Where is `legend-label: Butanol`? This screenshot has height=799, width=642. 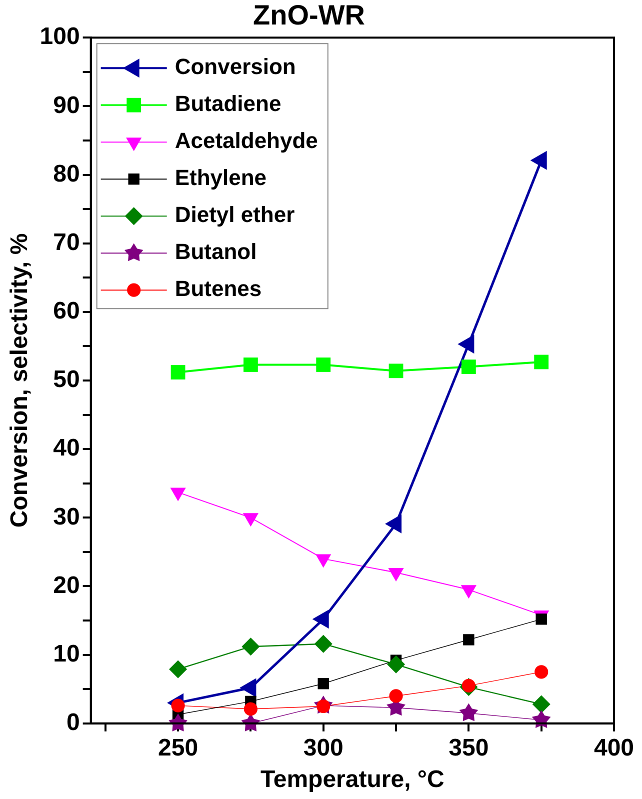
legend-label: Butanol is located at coordinates (215, 251).